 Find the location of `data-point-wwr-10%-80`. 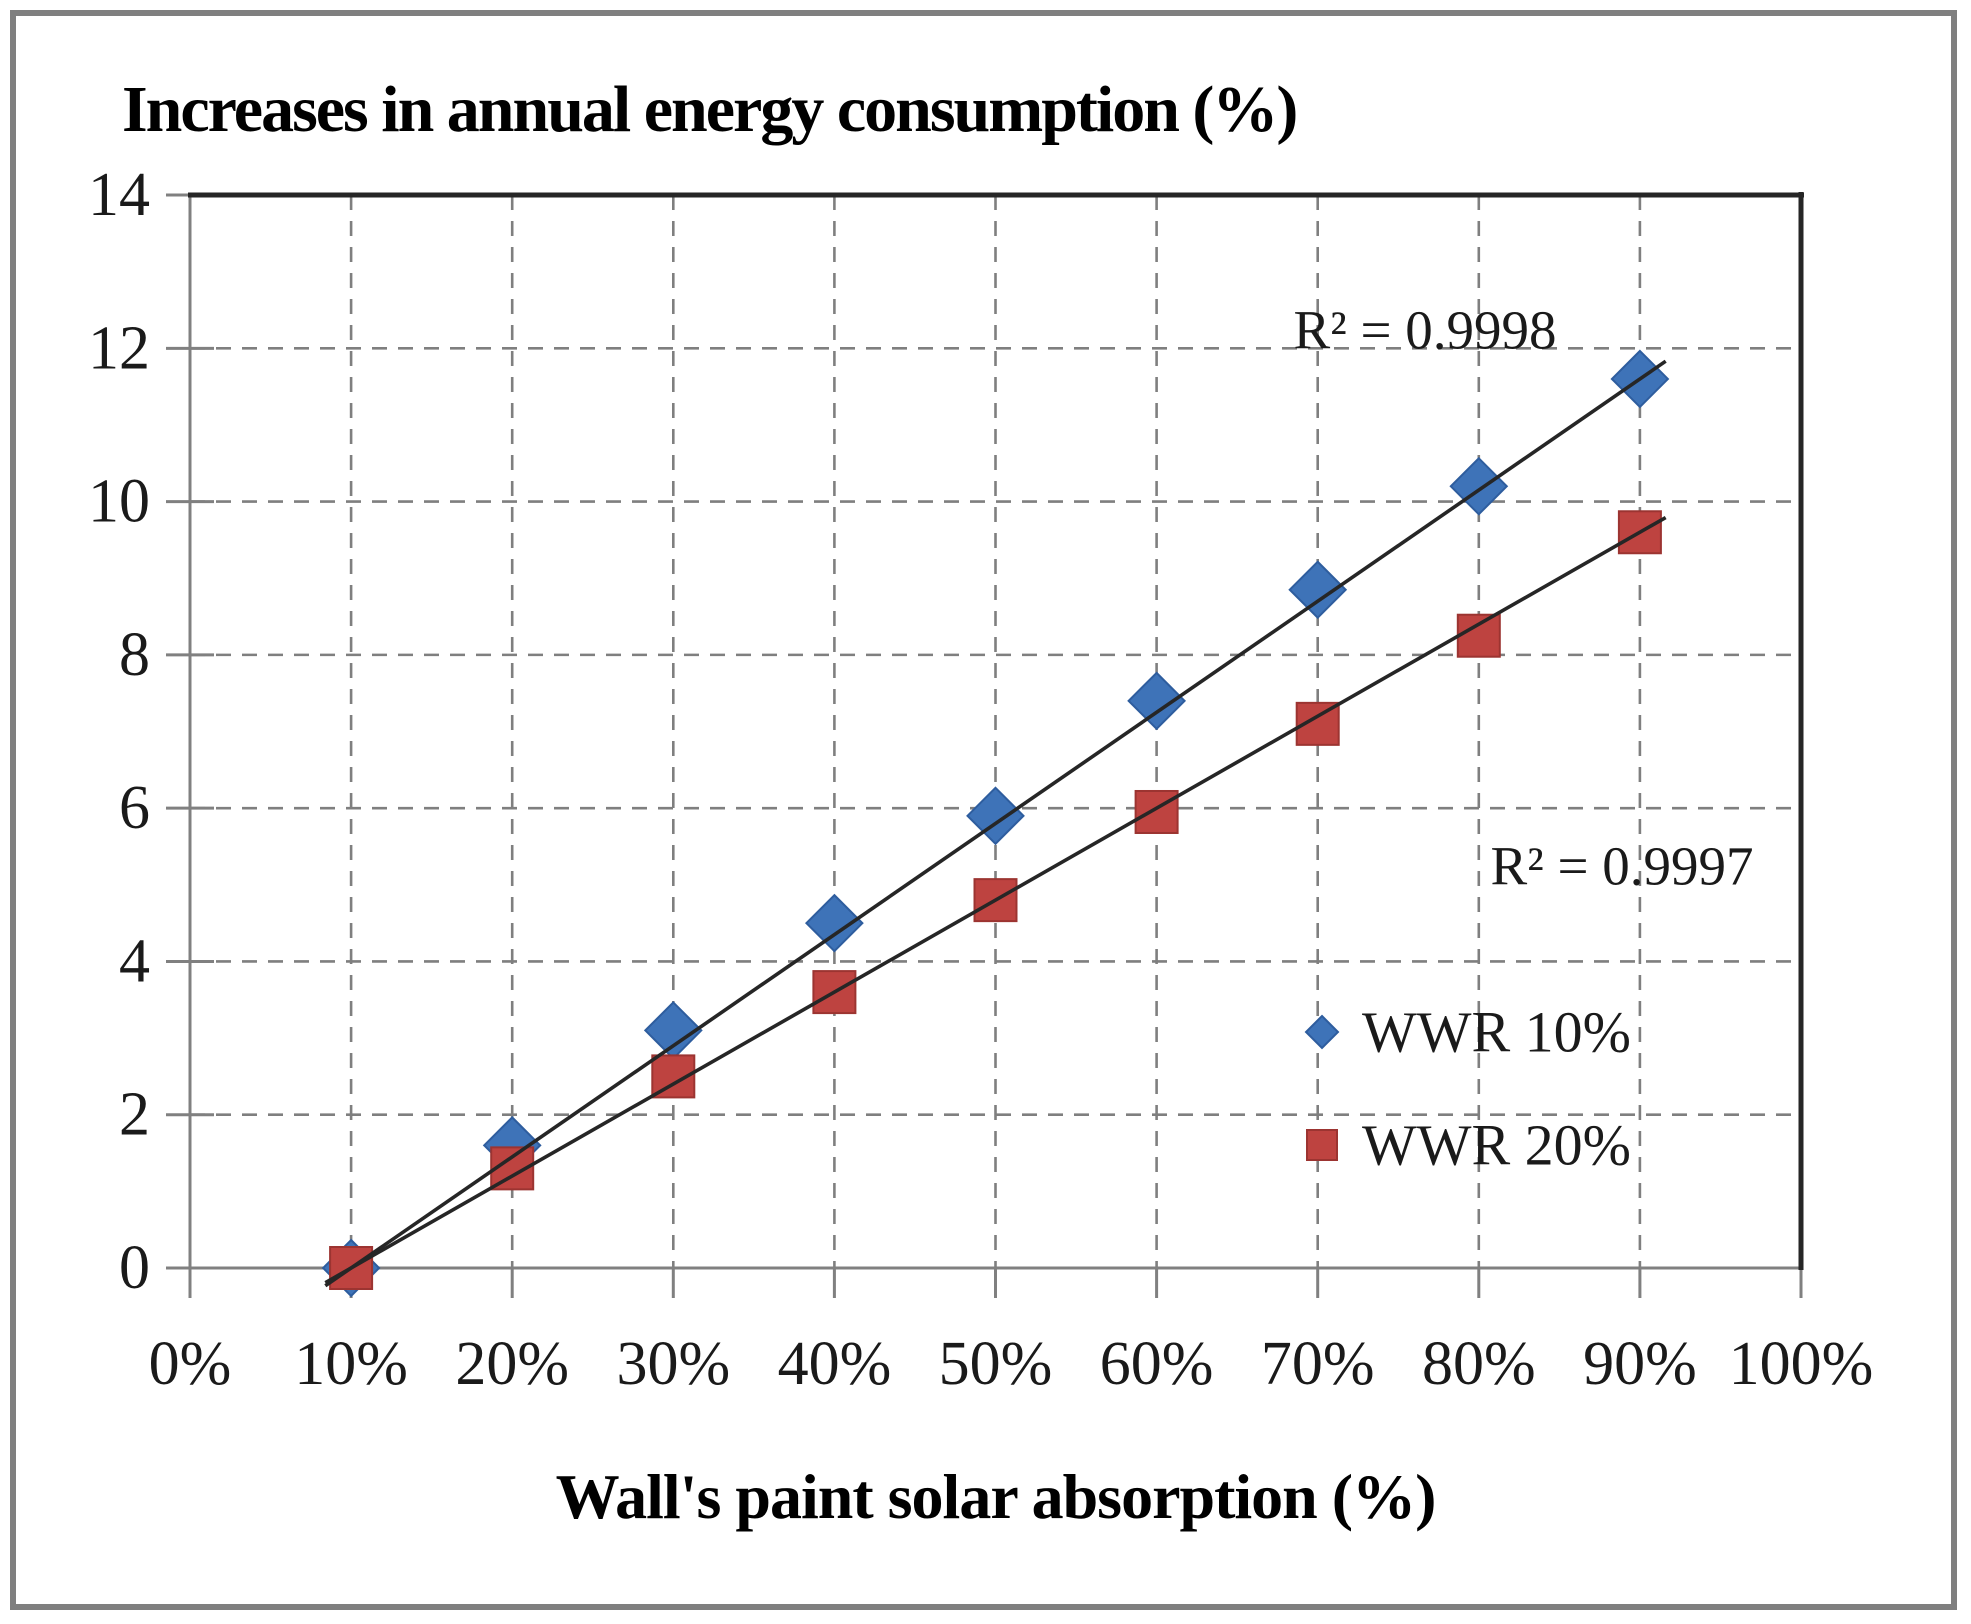

data-point-wwr-10%-80 is located at coordinates (1479, 486).